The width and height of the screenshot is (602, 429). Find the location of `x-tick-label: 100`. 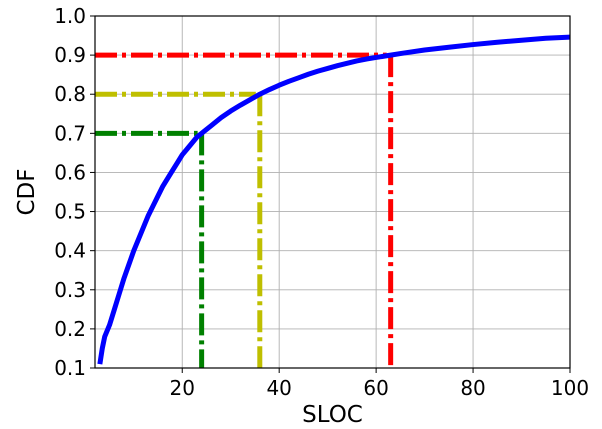

x-tick-label: 100 is located at coordinates (570, 388).